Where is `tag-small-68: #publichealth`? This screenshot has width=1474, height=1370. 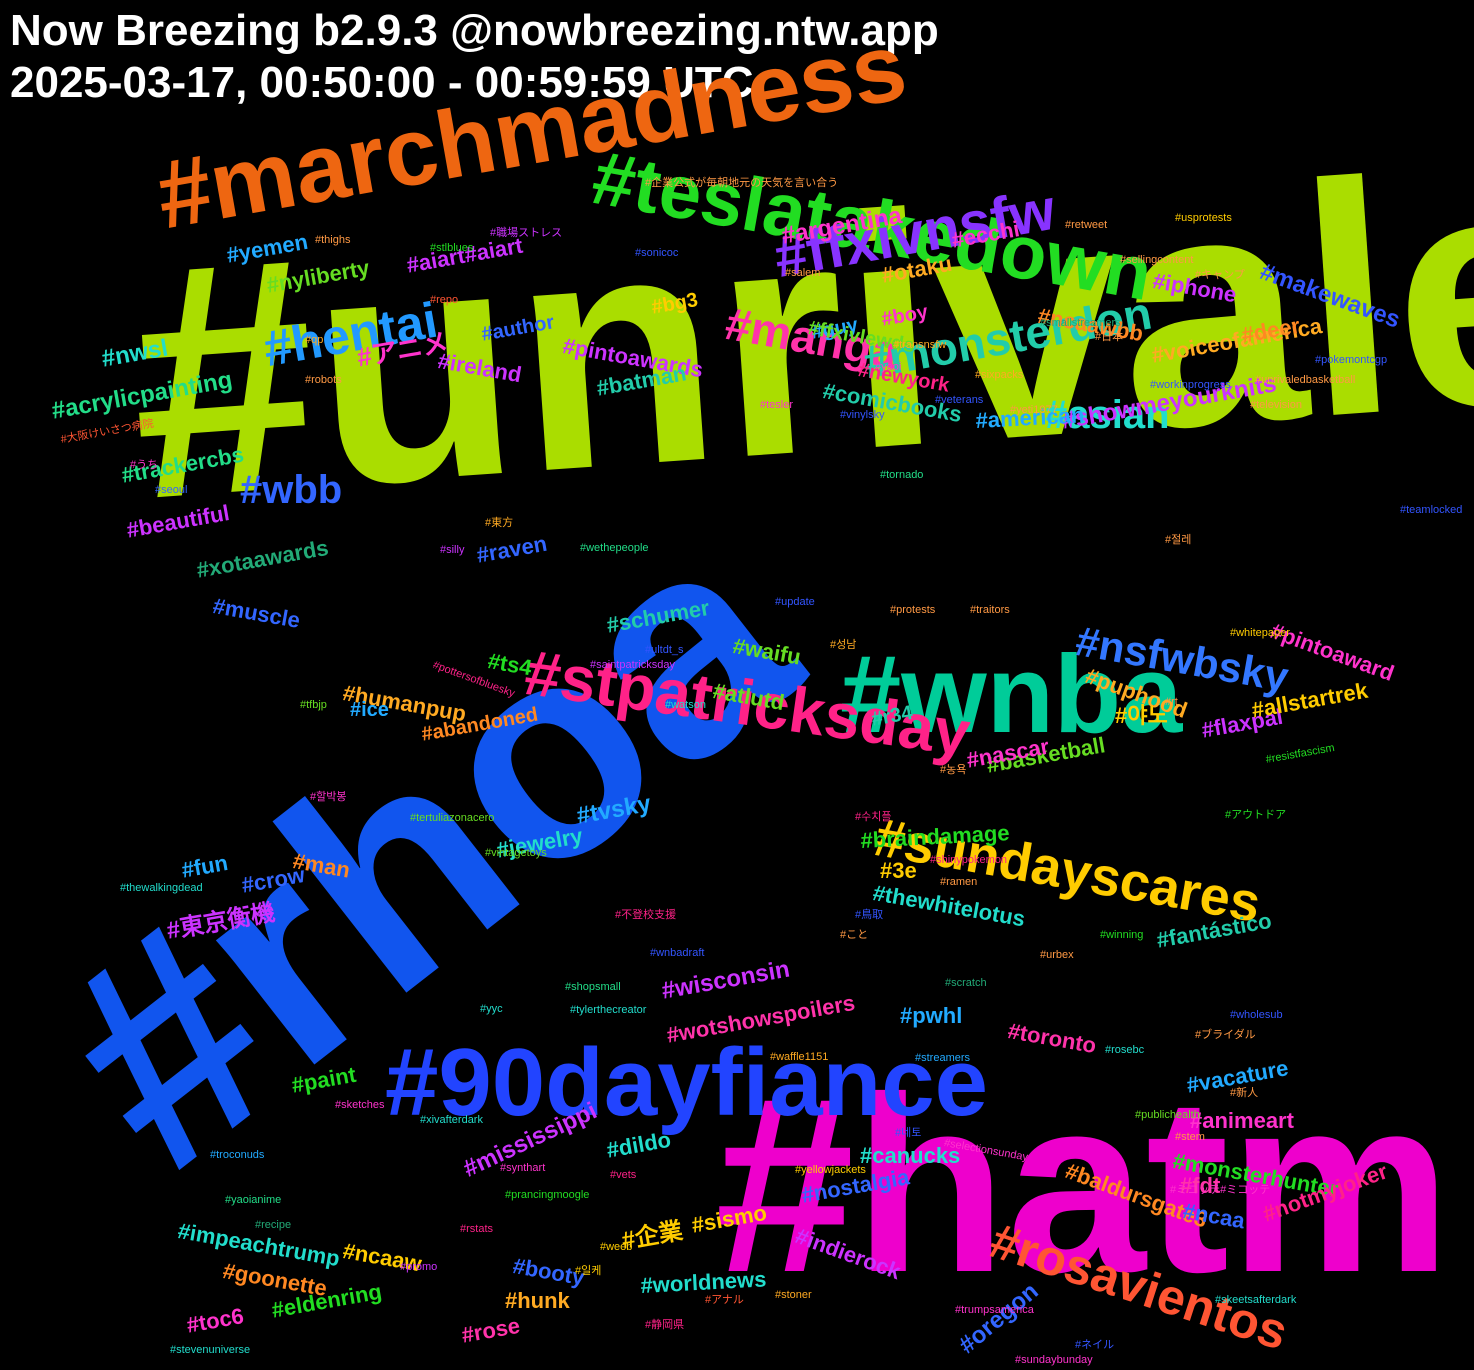
tag-small-68: #publichealth is located at coordinates (1167, 1115).